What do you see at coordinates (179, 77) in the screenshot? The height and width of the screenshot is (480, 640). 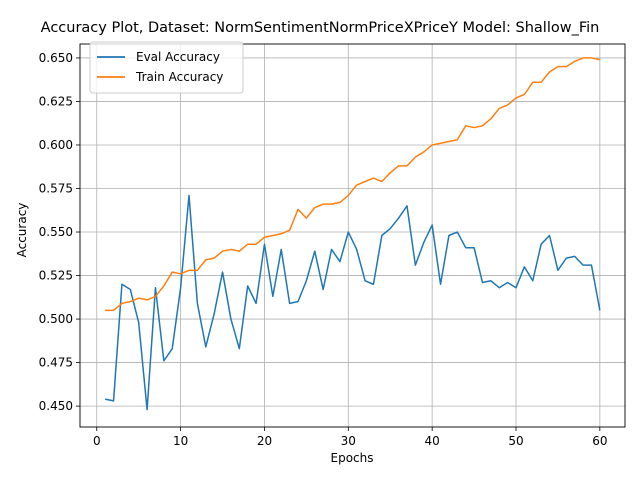 I see `legend-label-train: Train Accuracy` at bounding box center [179, 77].